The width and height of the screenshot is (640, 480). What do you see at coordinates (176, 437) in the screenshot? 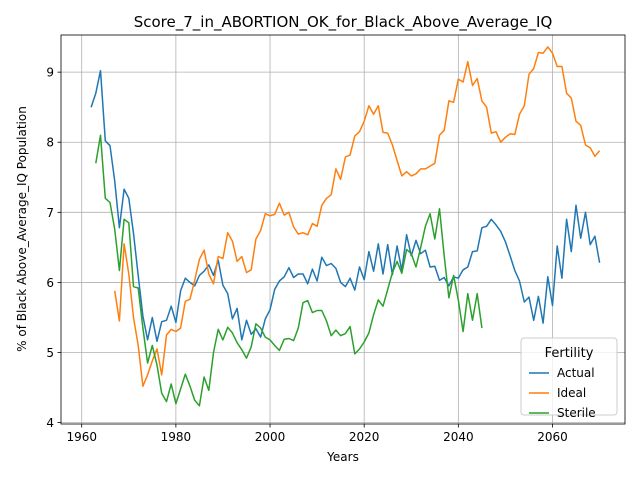
I see `x-tick-label: 1980` at bounding box center [176, 437].